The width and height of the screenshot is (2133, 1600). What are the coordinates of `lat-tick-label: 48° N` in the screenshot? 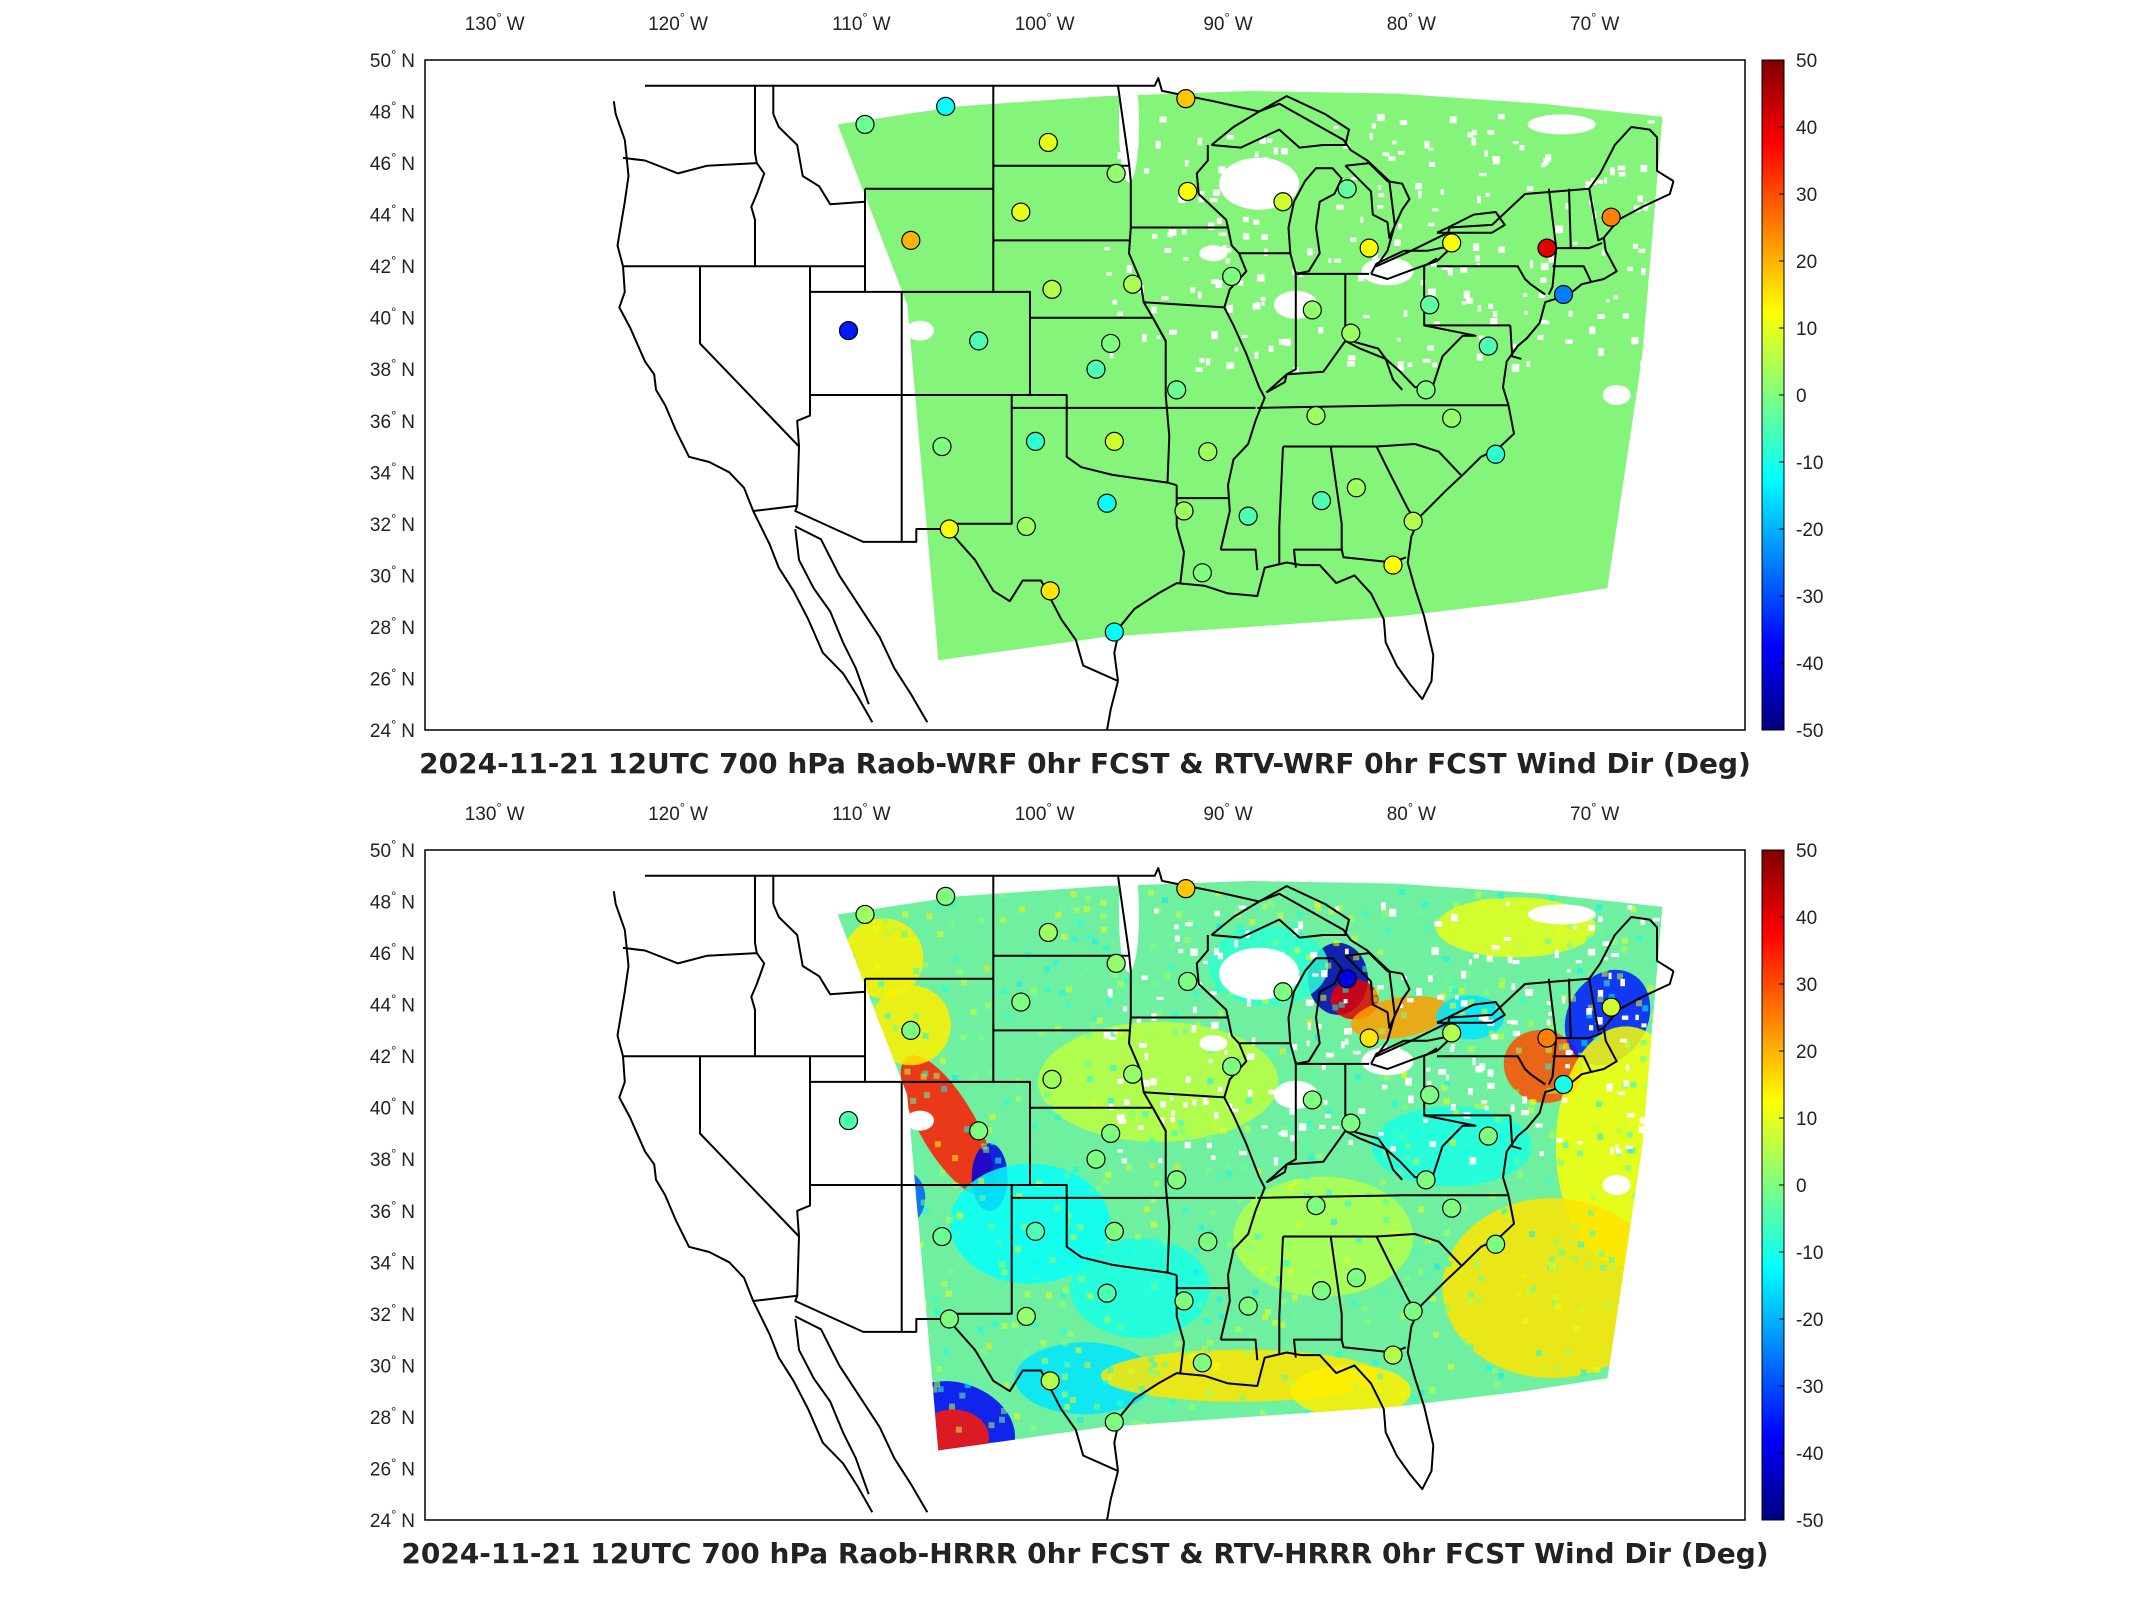 It's located at (392, 901).